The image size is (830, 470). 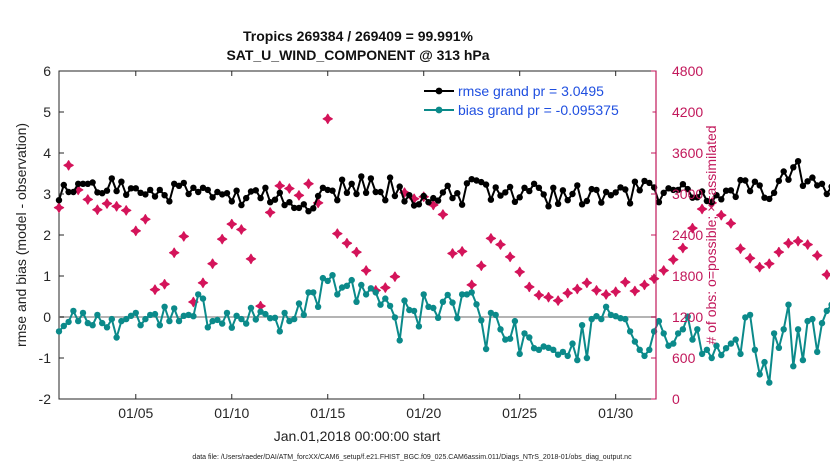 I want to click on y-axis-left-label: rmse and bias (model - observation), so click(x=21, y=235).